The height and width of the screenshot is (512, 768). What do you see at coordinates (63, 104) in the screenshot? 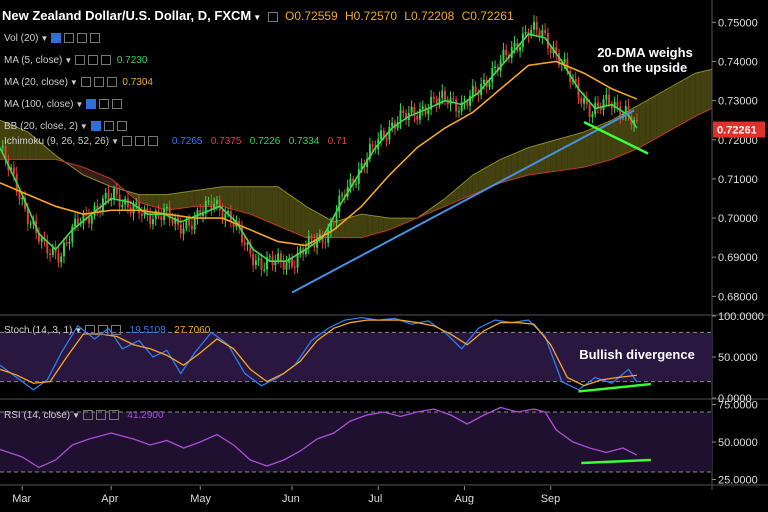
I see `indicator-ma100: MA (100, close) ▼` at bounding box center [63, 104].